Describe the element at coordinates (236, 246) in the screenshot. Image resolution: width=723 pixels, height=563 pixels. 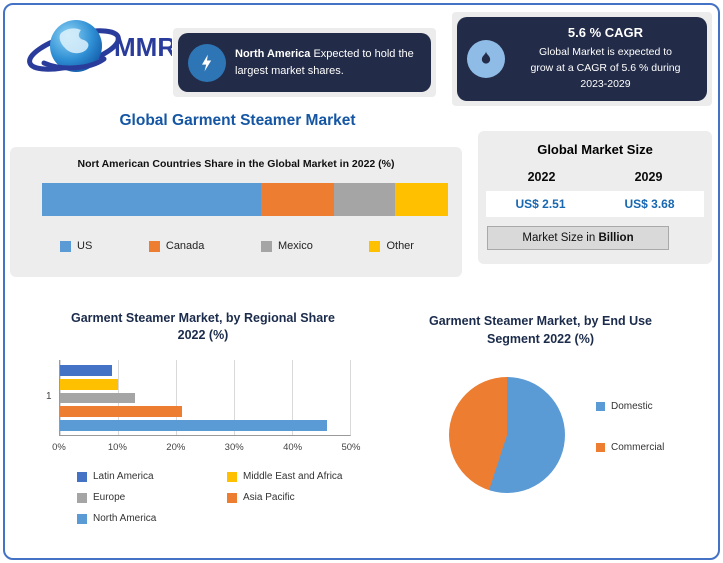
I see `na-stacked-legend: US Canada Mexico Other` at that location.